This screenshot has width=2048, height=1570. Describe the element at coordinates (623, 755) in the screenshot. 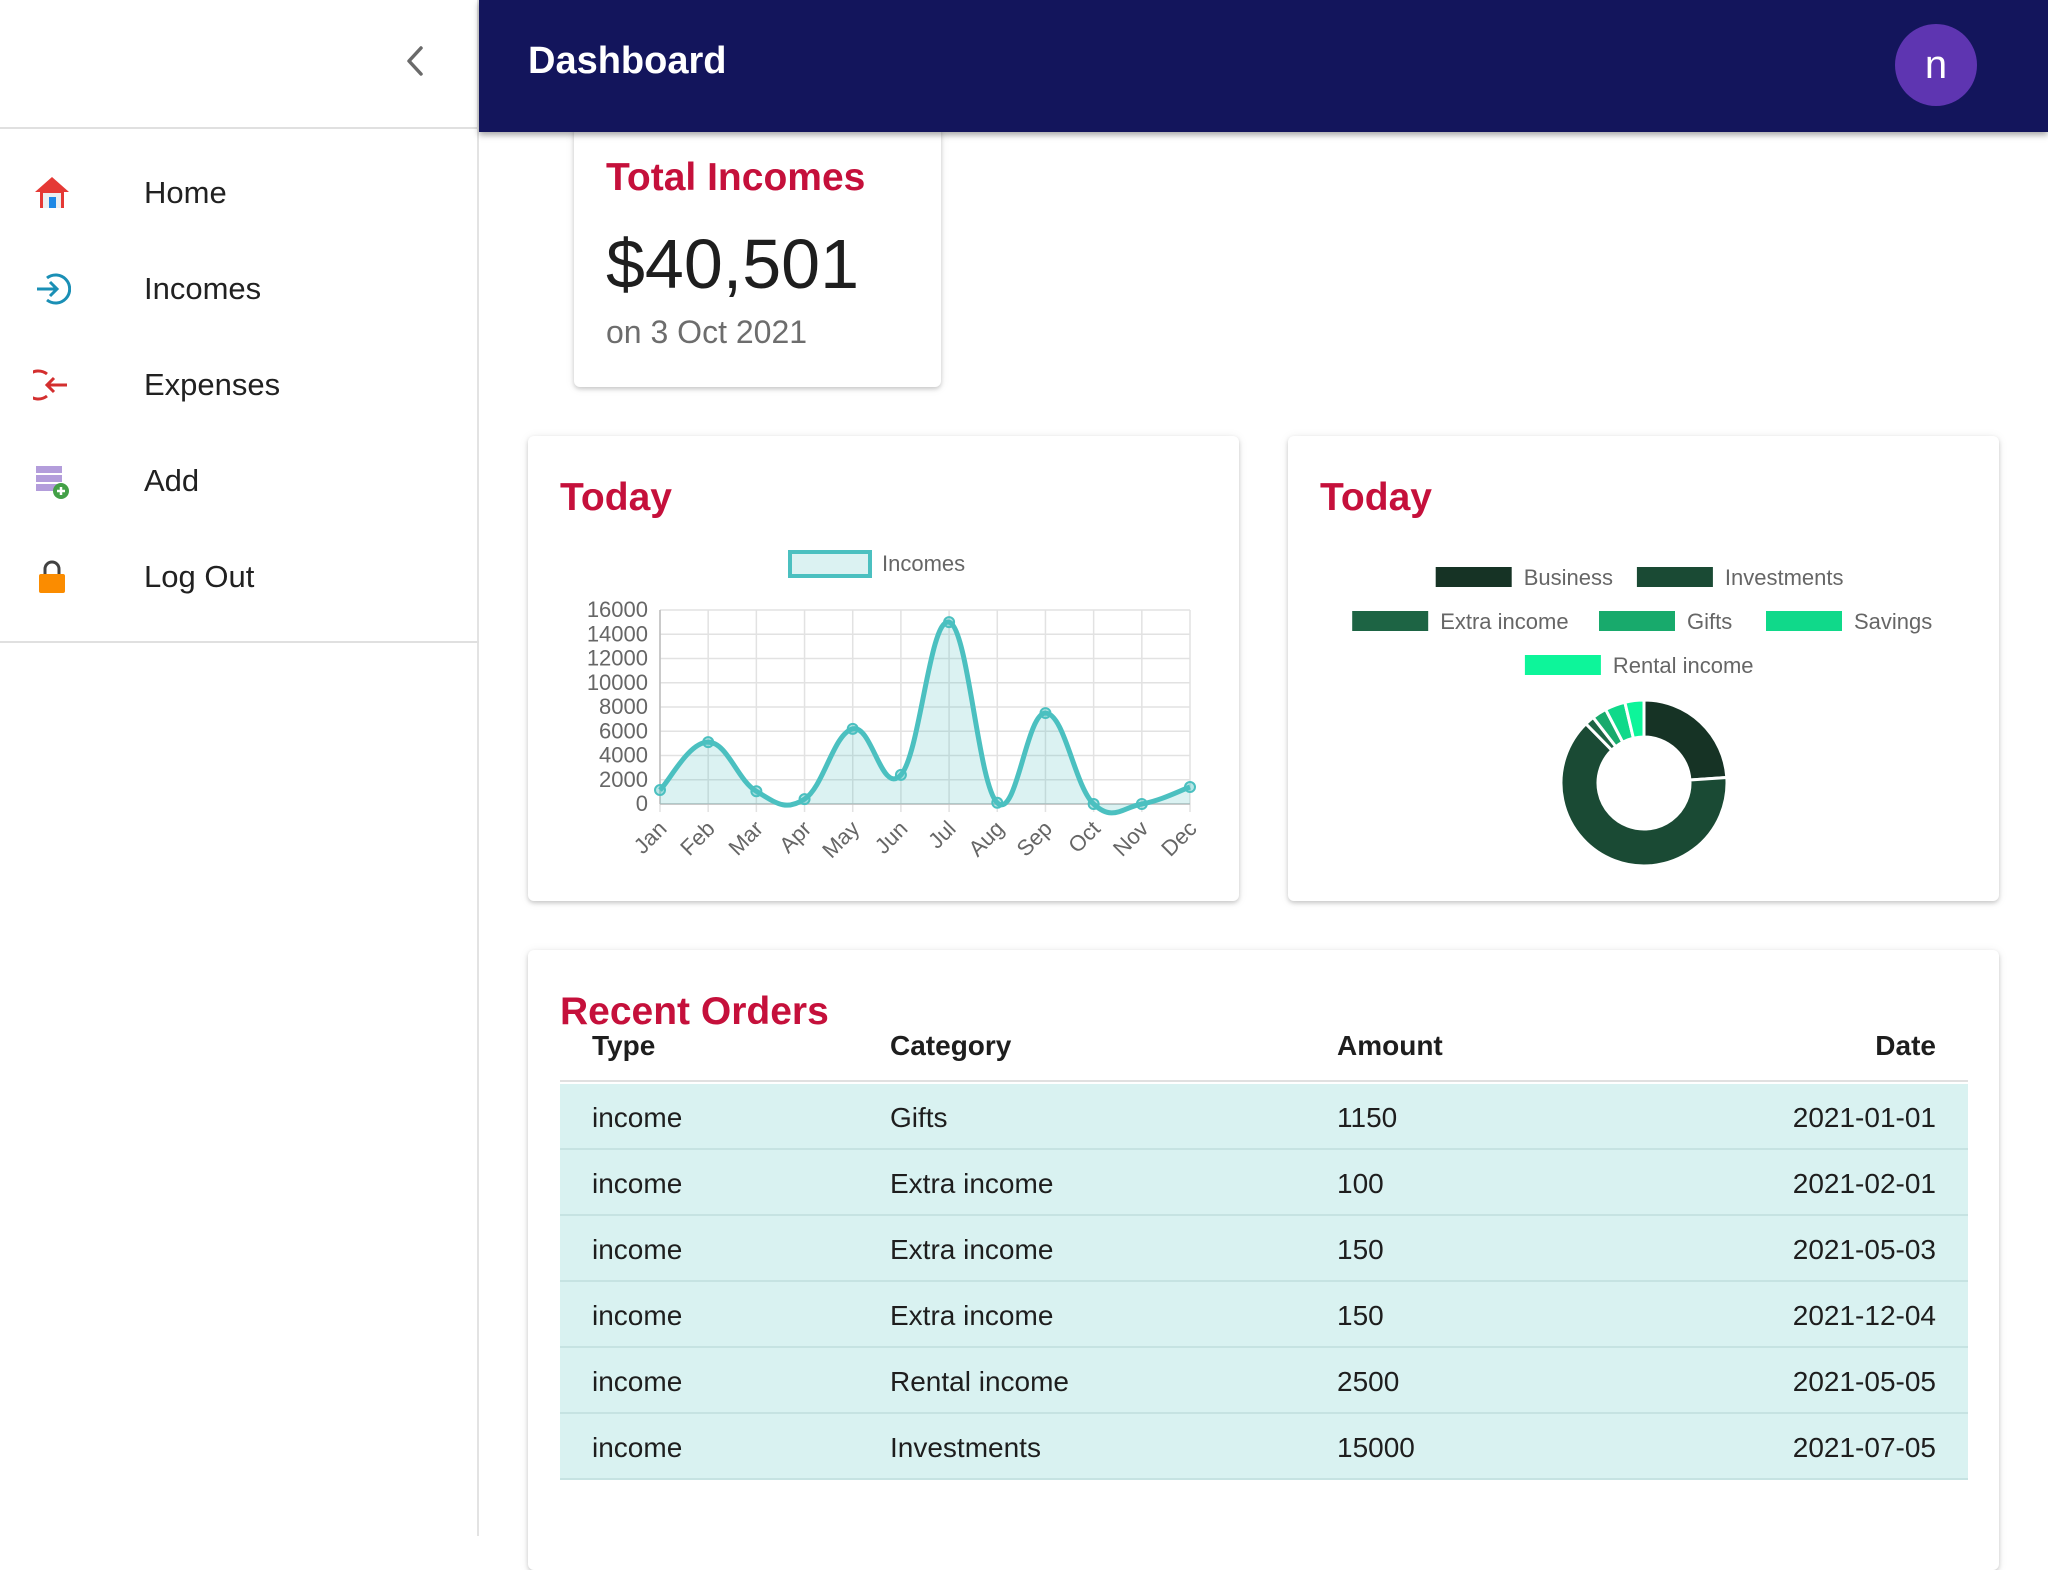

I see `y-tick-label: 4000` at that location.